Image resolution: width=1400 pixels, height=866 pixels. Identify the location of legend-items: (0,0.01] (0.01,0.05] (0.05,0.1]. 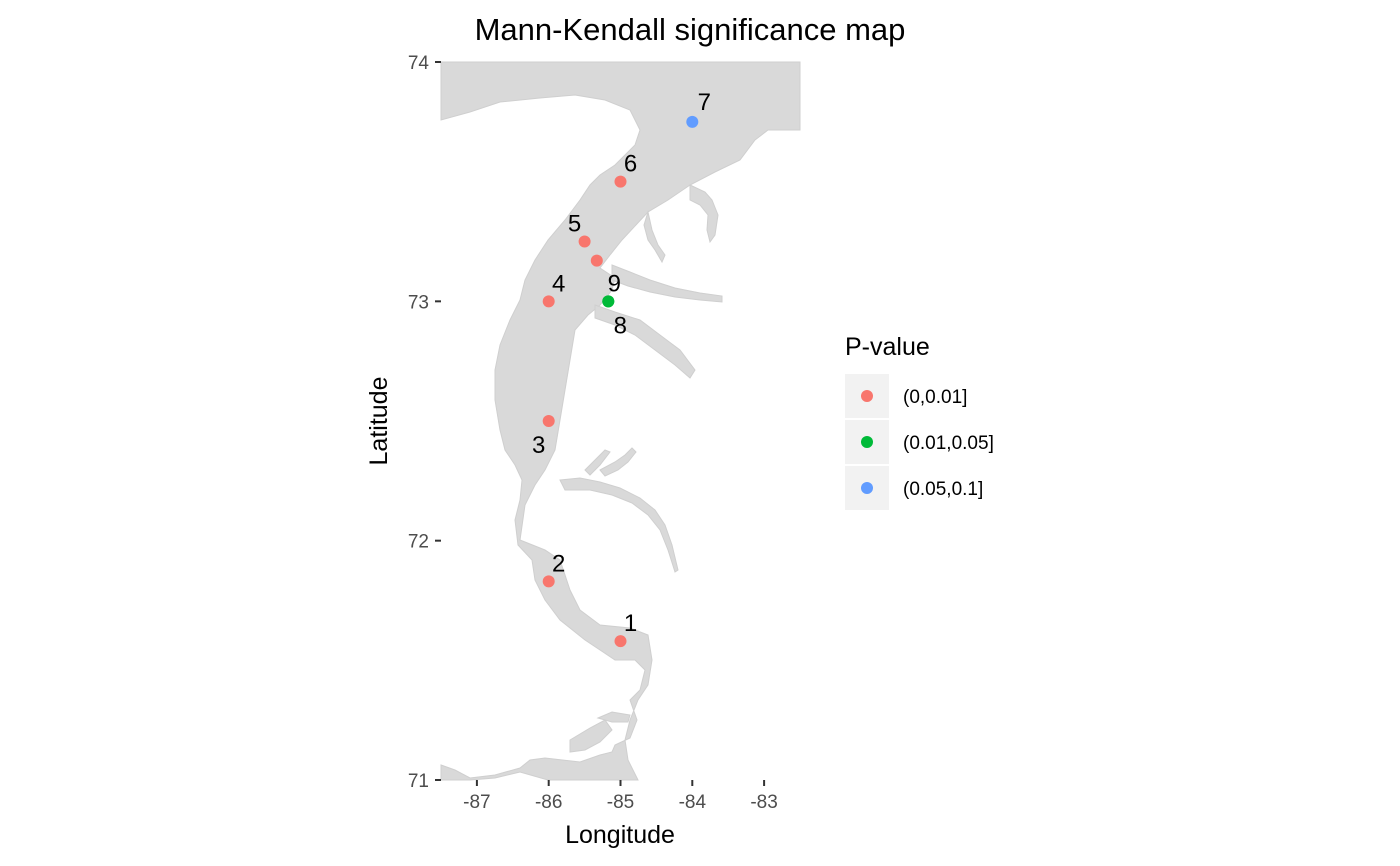
(919, 442).